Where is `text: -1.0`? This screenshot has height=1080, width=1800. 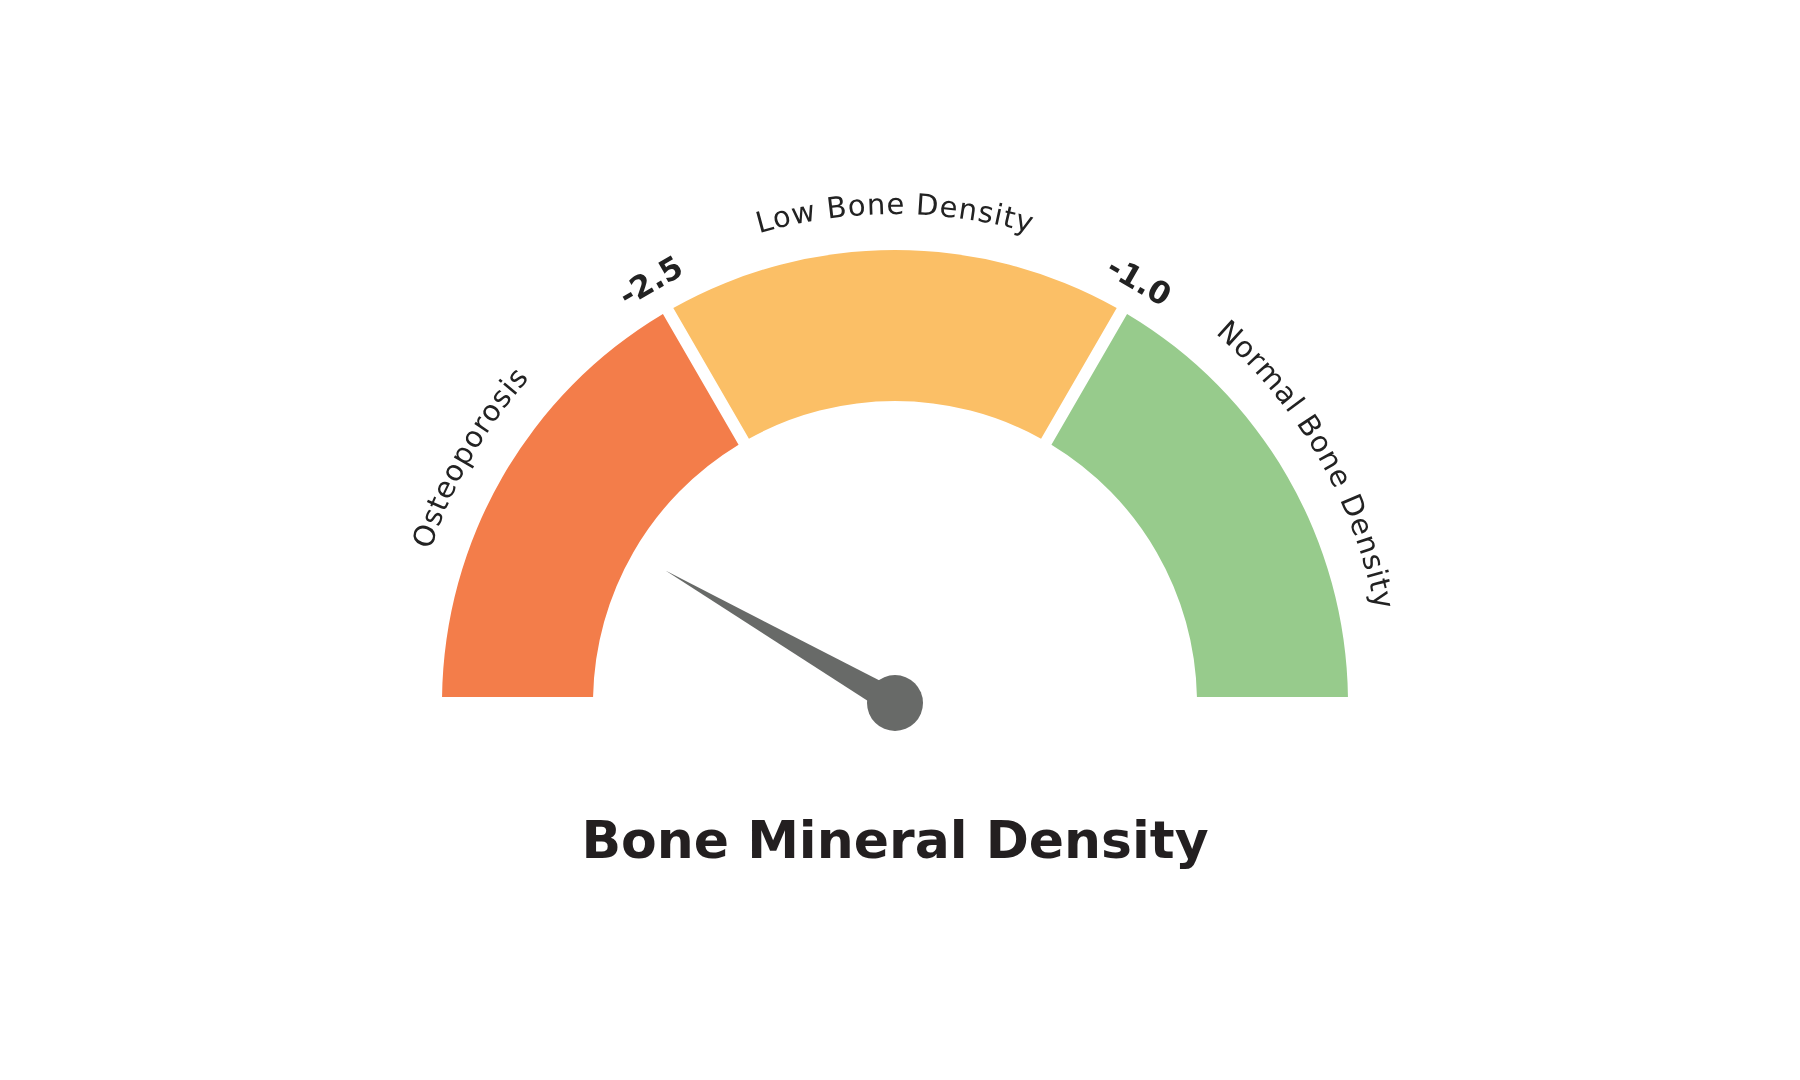
text: -1.0 is located at coordinates (1139, 281).